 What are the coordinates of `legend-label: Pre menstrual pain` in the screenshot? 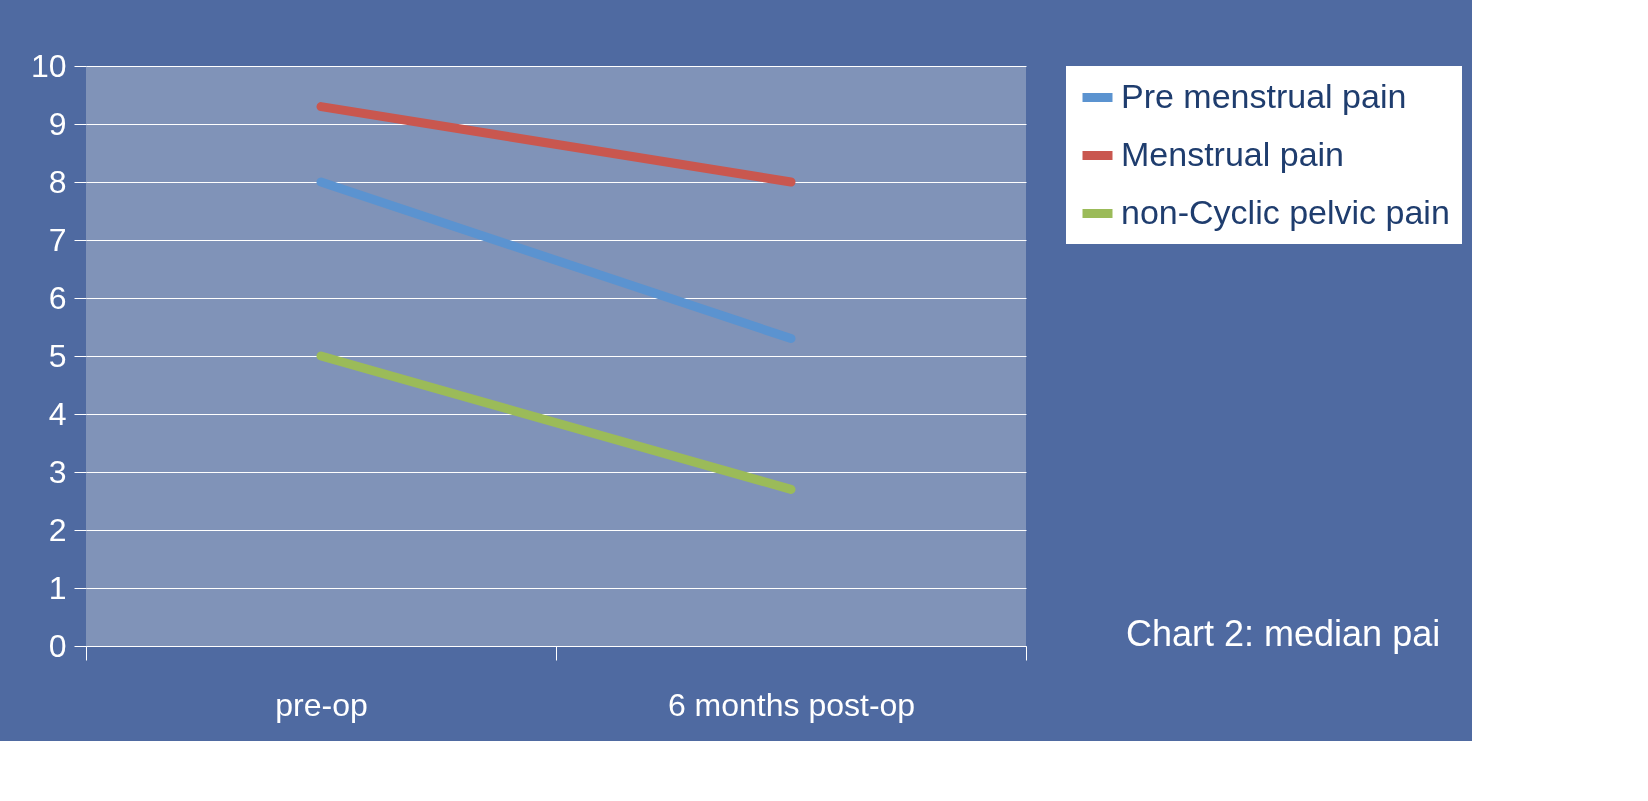 It's located at (1264, 95).